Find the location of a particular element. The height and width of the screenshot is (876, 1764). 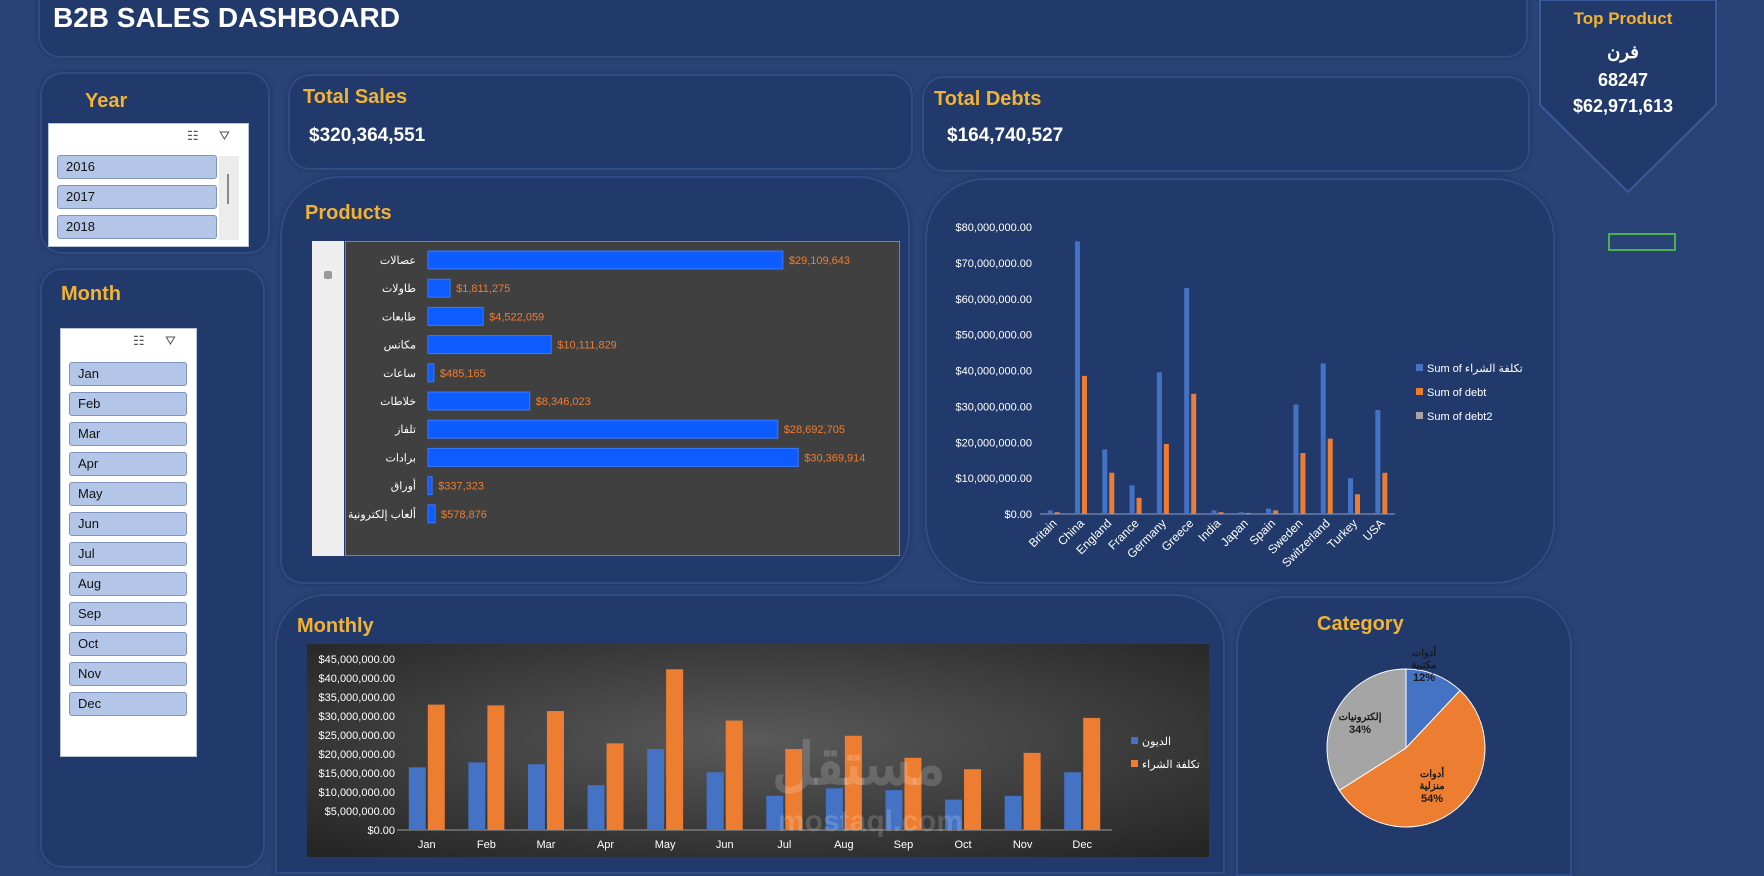

month-item-dec: Dec is located at coordinates (128, 704).